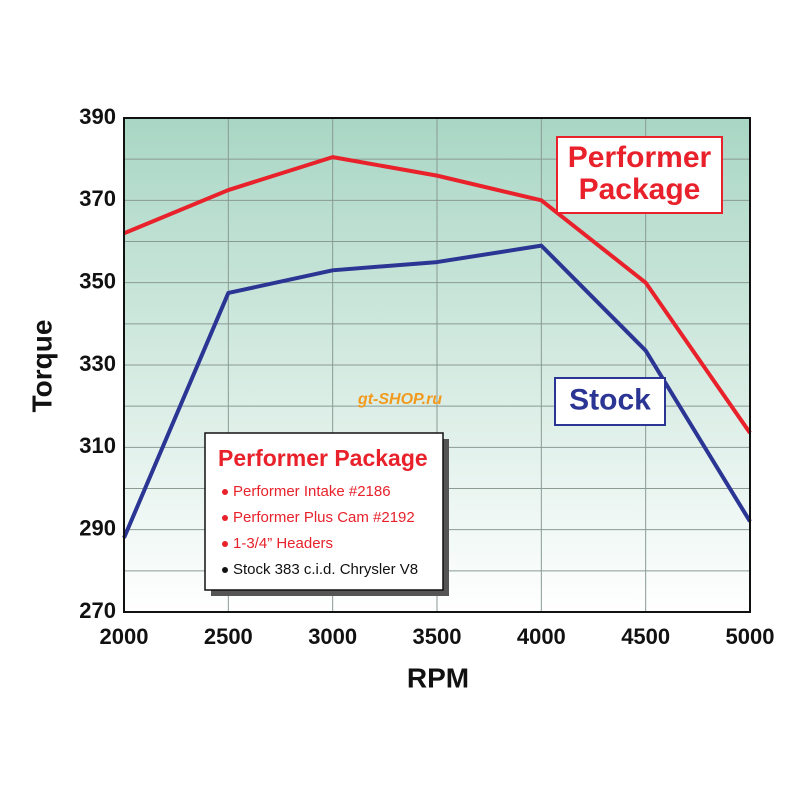 The width and height of the screenshot is (800, 800). What do you see at coordinates (97, 527) in the screenshot?
I see `y-tick-label: 290` at bounding box center [97, 527].